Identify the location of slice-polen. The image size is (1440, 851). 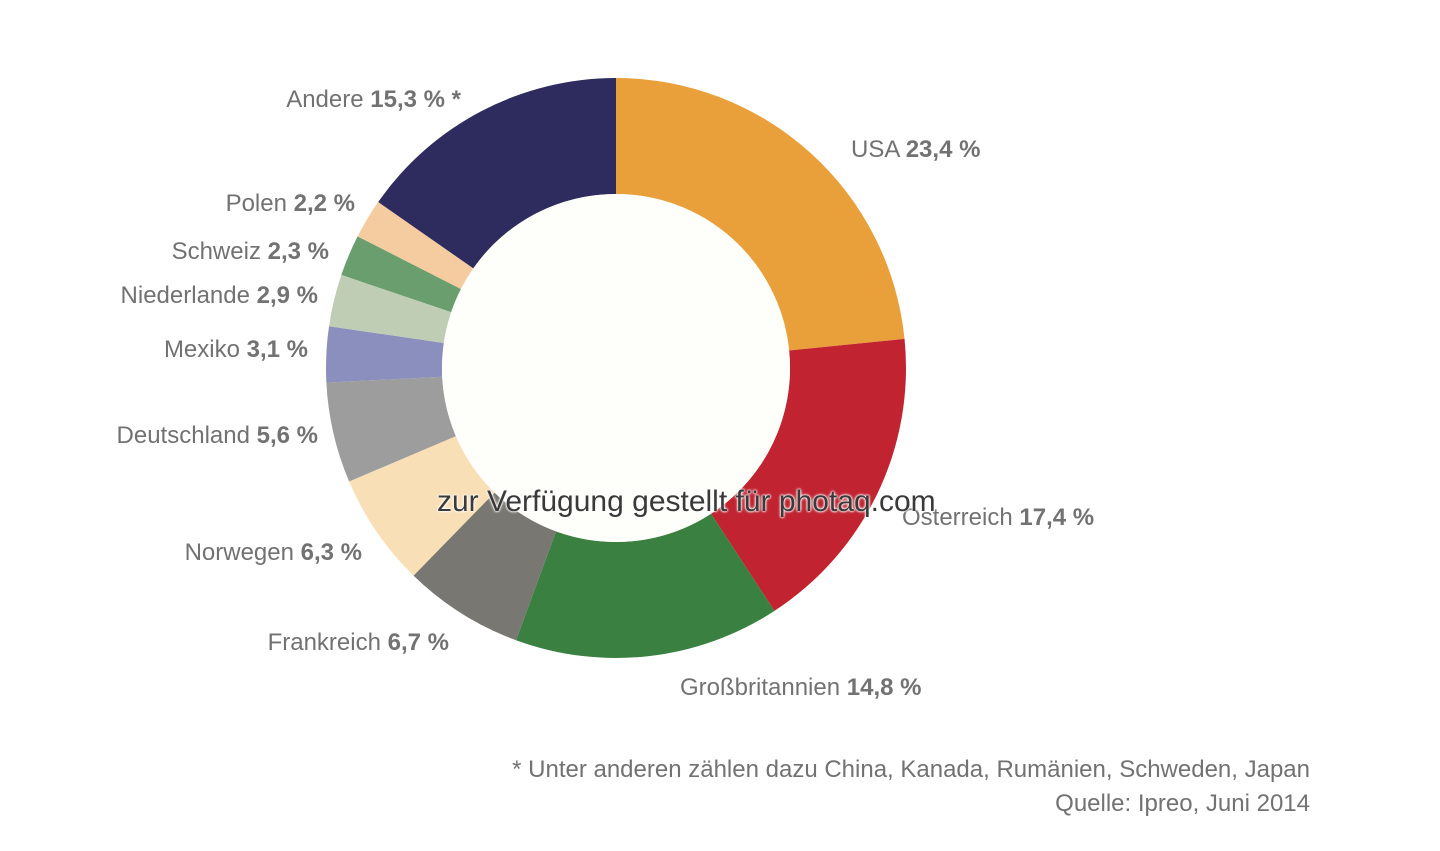
(415, 245).